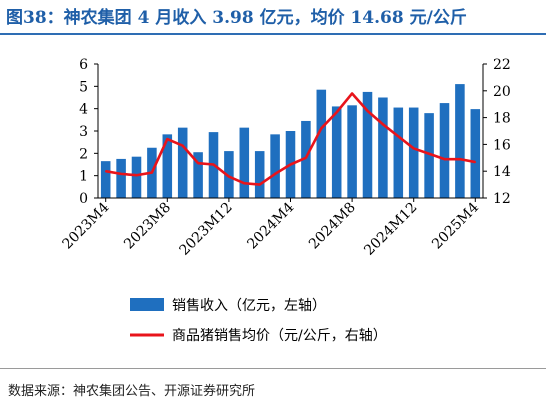 The image size is (546, 405). I want to click on source-divider, so click(273, 368).